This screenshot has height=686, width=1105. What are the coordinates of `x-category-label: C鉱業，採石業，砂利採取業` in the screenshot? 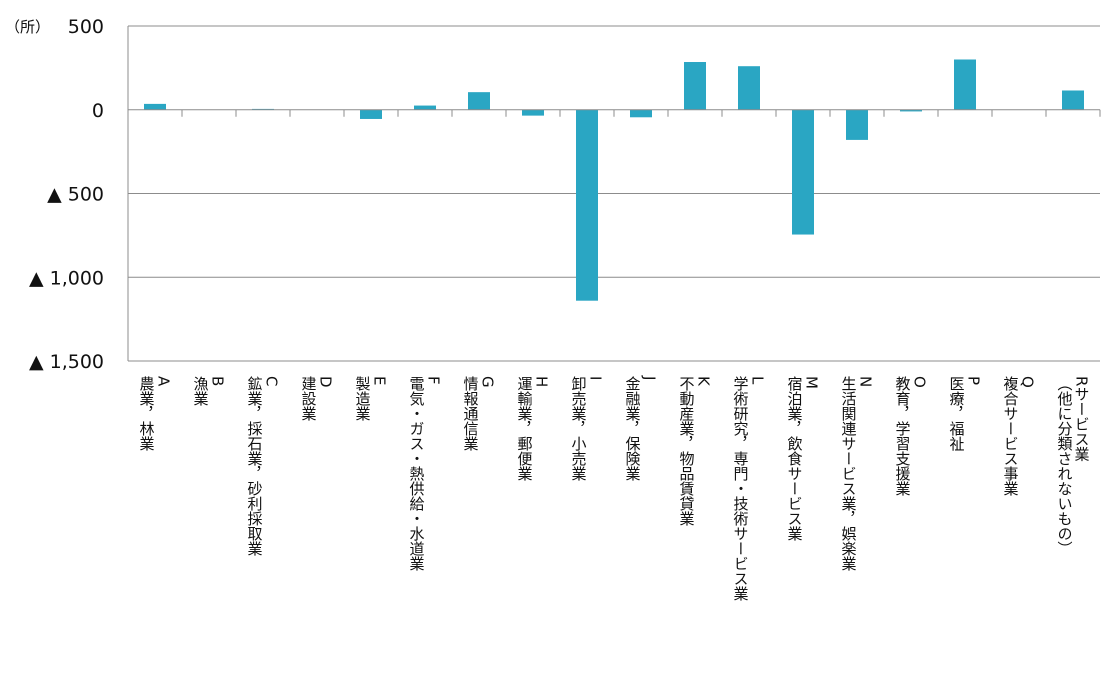 It's located at (263, 465).